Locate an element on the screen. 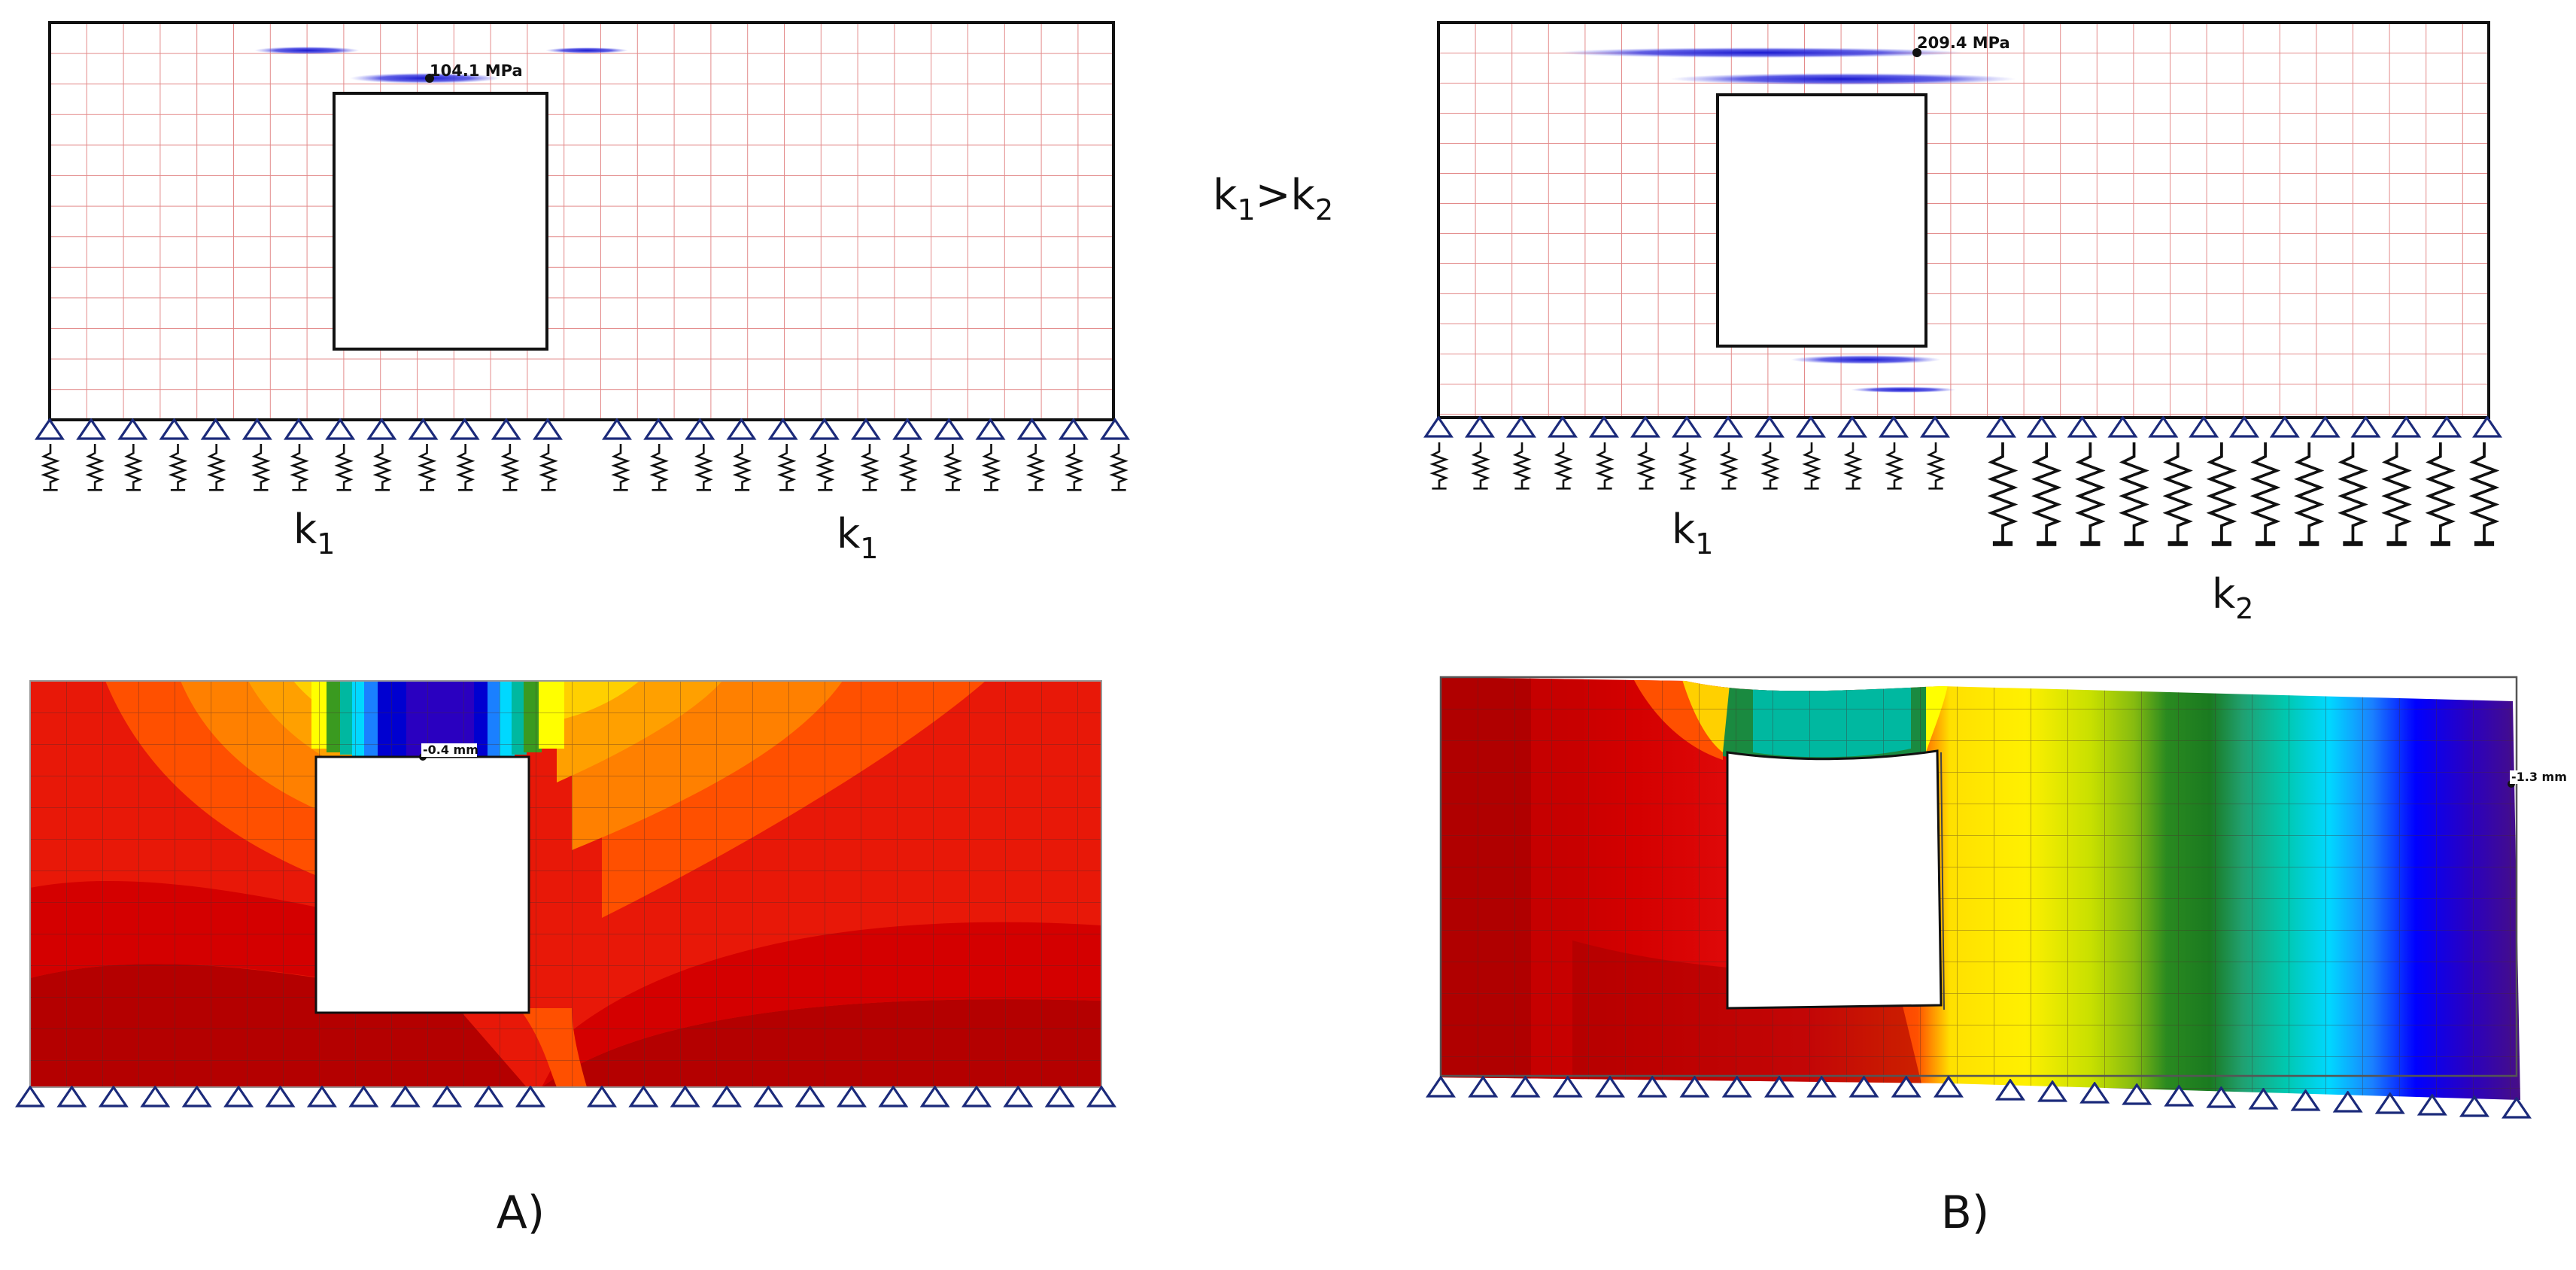 This screenshot has width=2576, height=1270. panel-a-opening is located at coordinates (441, 221).